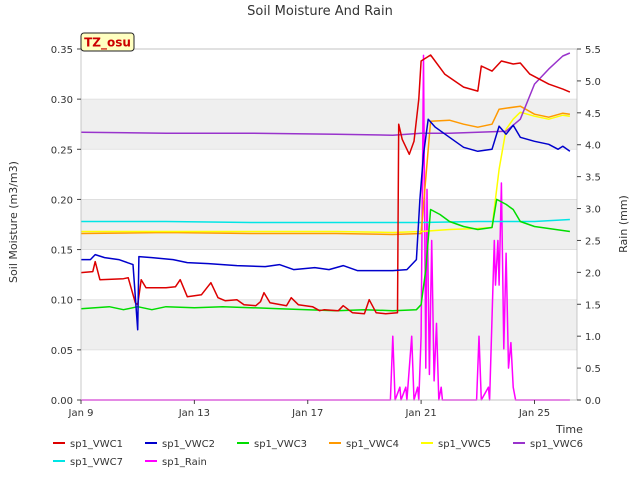  Describe the element at coordinates (593, 210) in the screenshot. I see `y2-tick-label: 3.0` at that location.